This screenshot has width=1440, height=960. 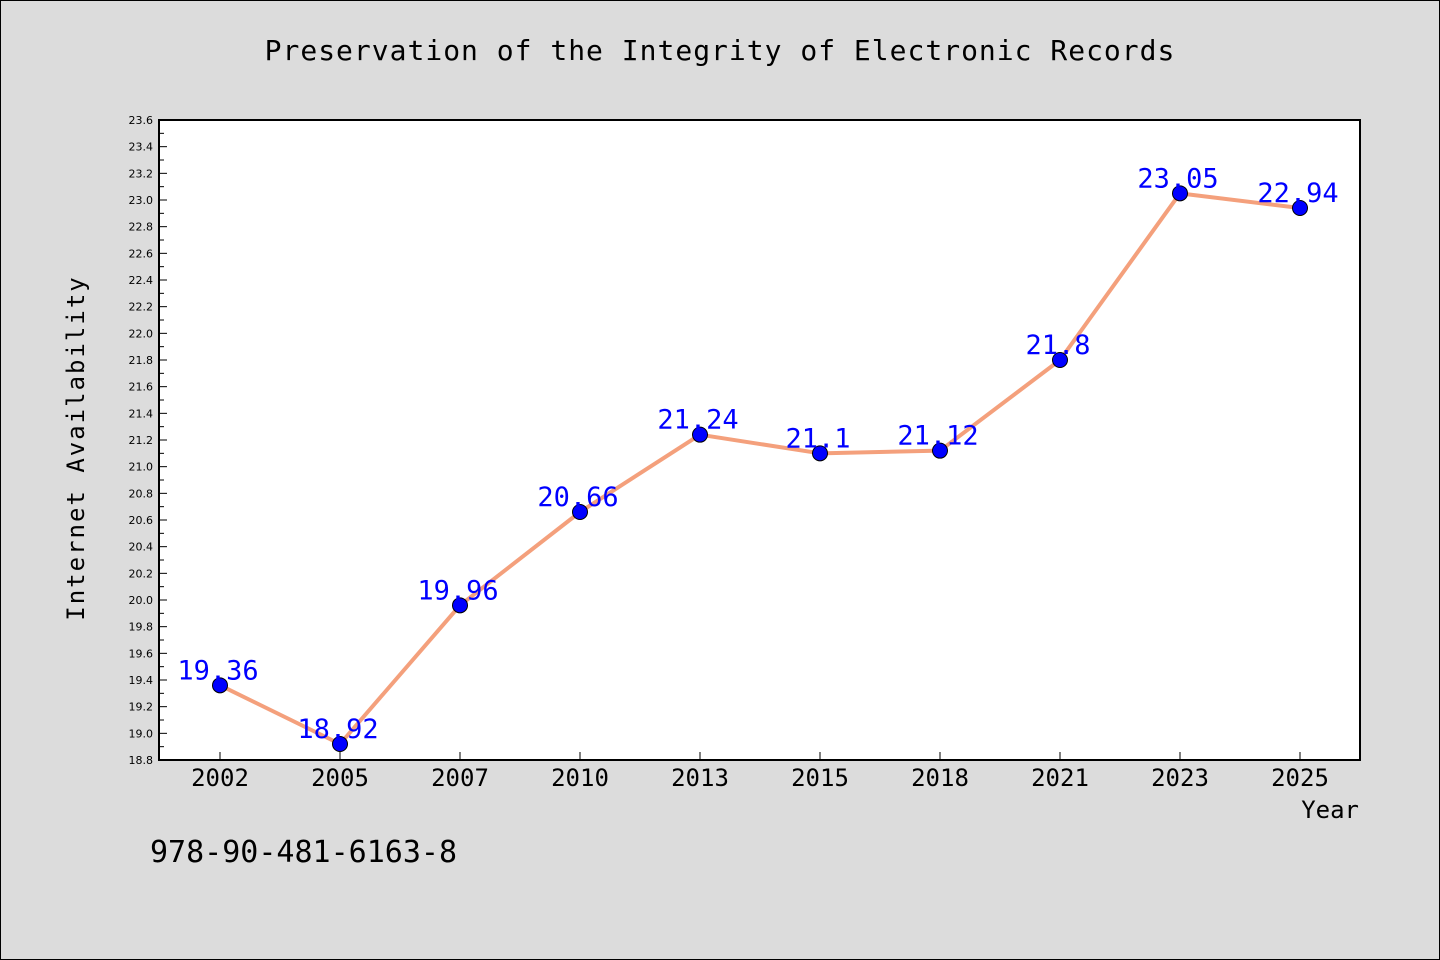 What do you see at coordinates (141, 280) in the screenshot?
I see `y-tick-label: 22.4` at bounding box center [141, 280].